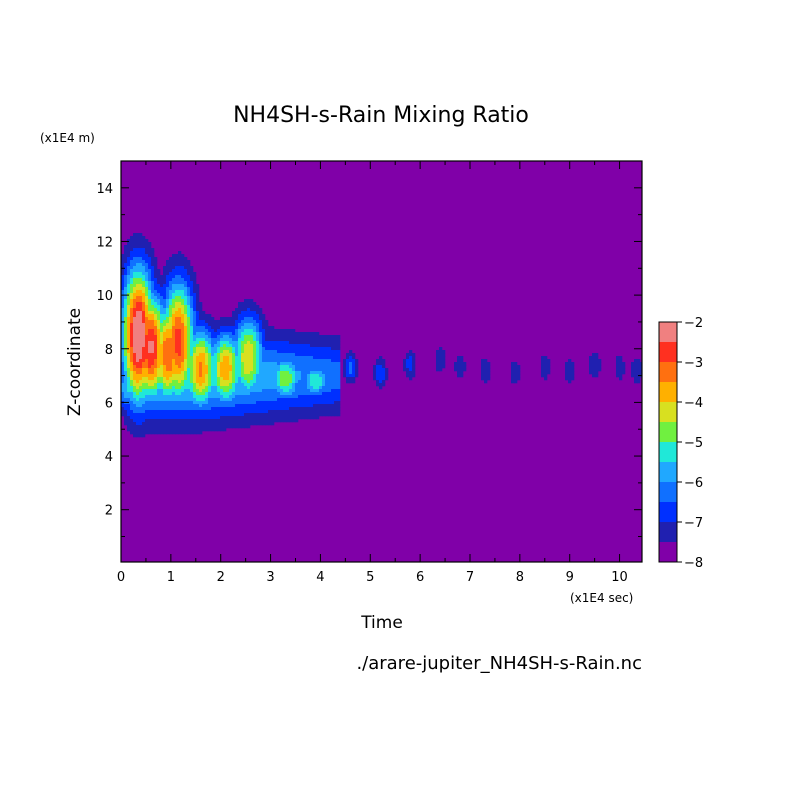  I want to click on source-filename: ./arare-jupiter_NH4SH-s-Rain.nc, so click(499, 663).